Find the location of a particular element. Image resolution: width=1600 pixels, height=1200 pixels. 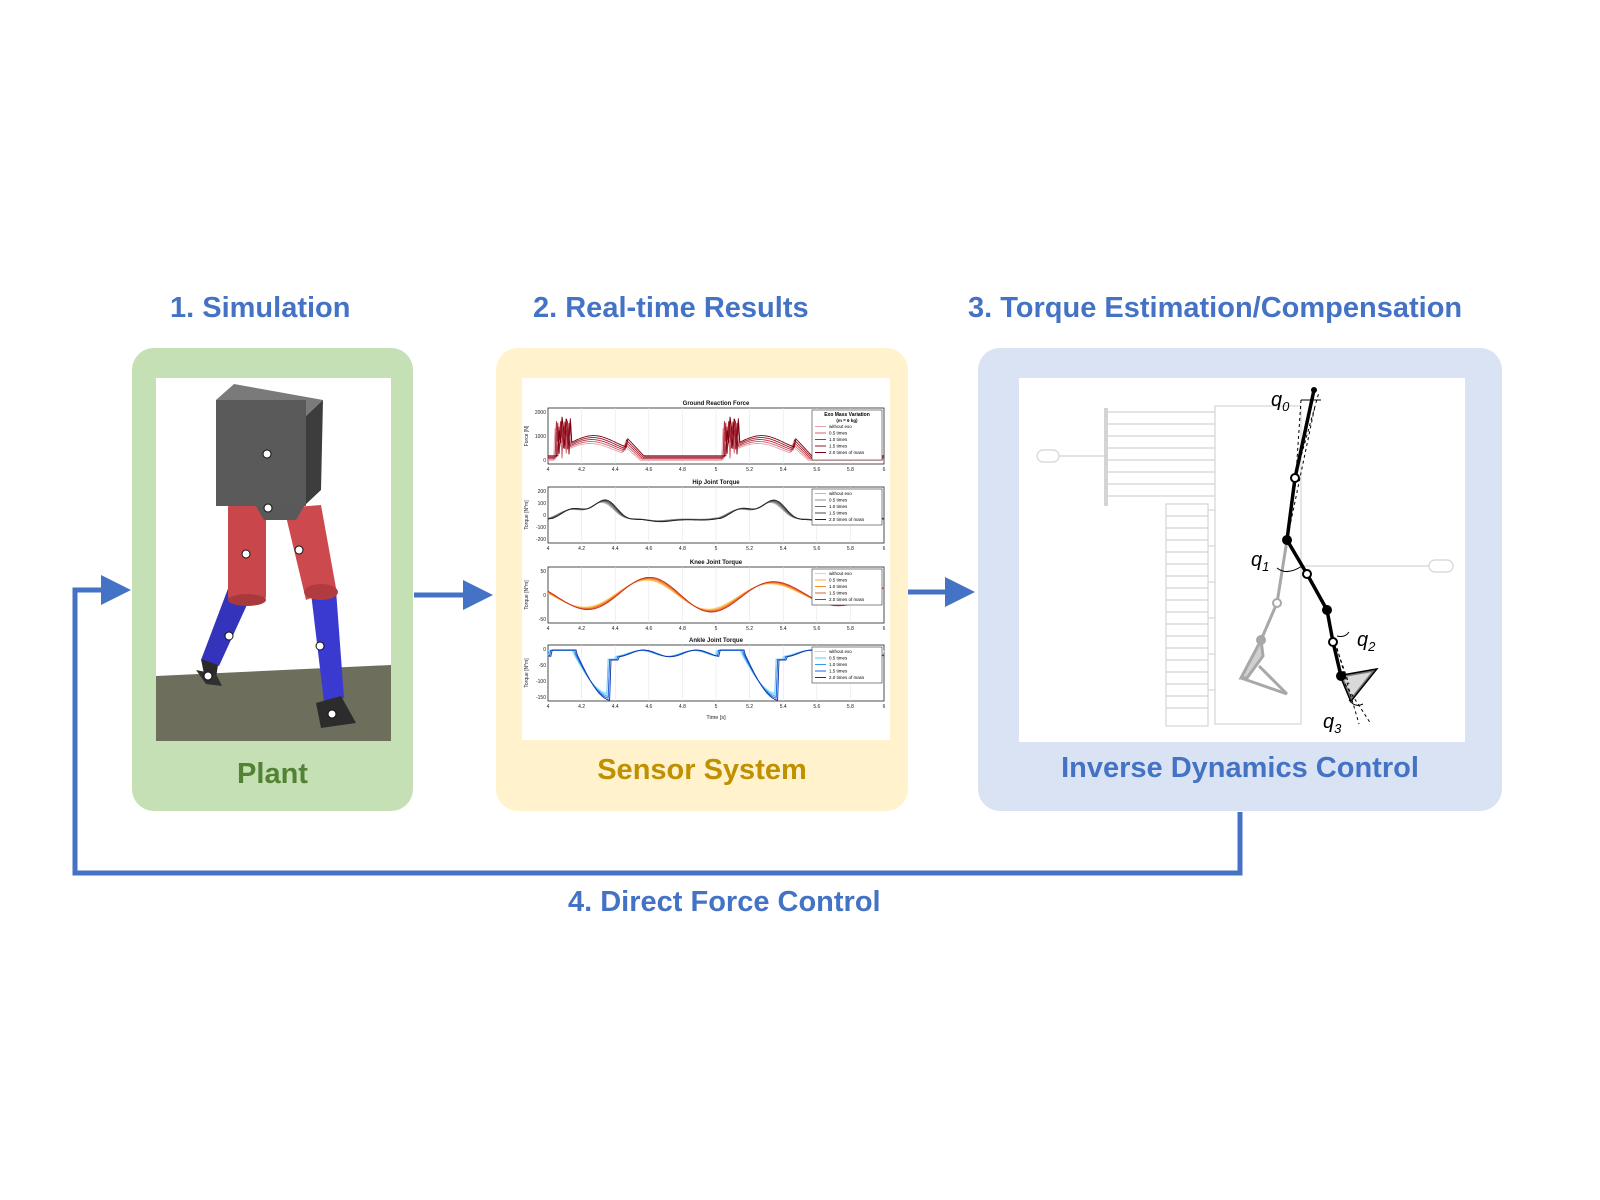

joint-label-q2: q2 is located at coordinates (1366, 641).